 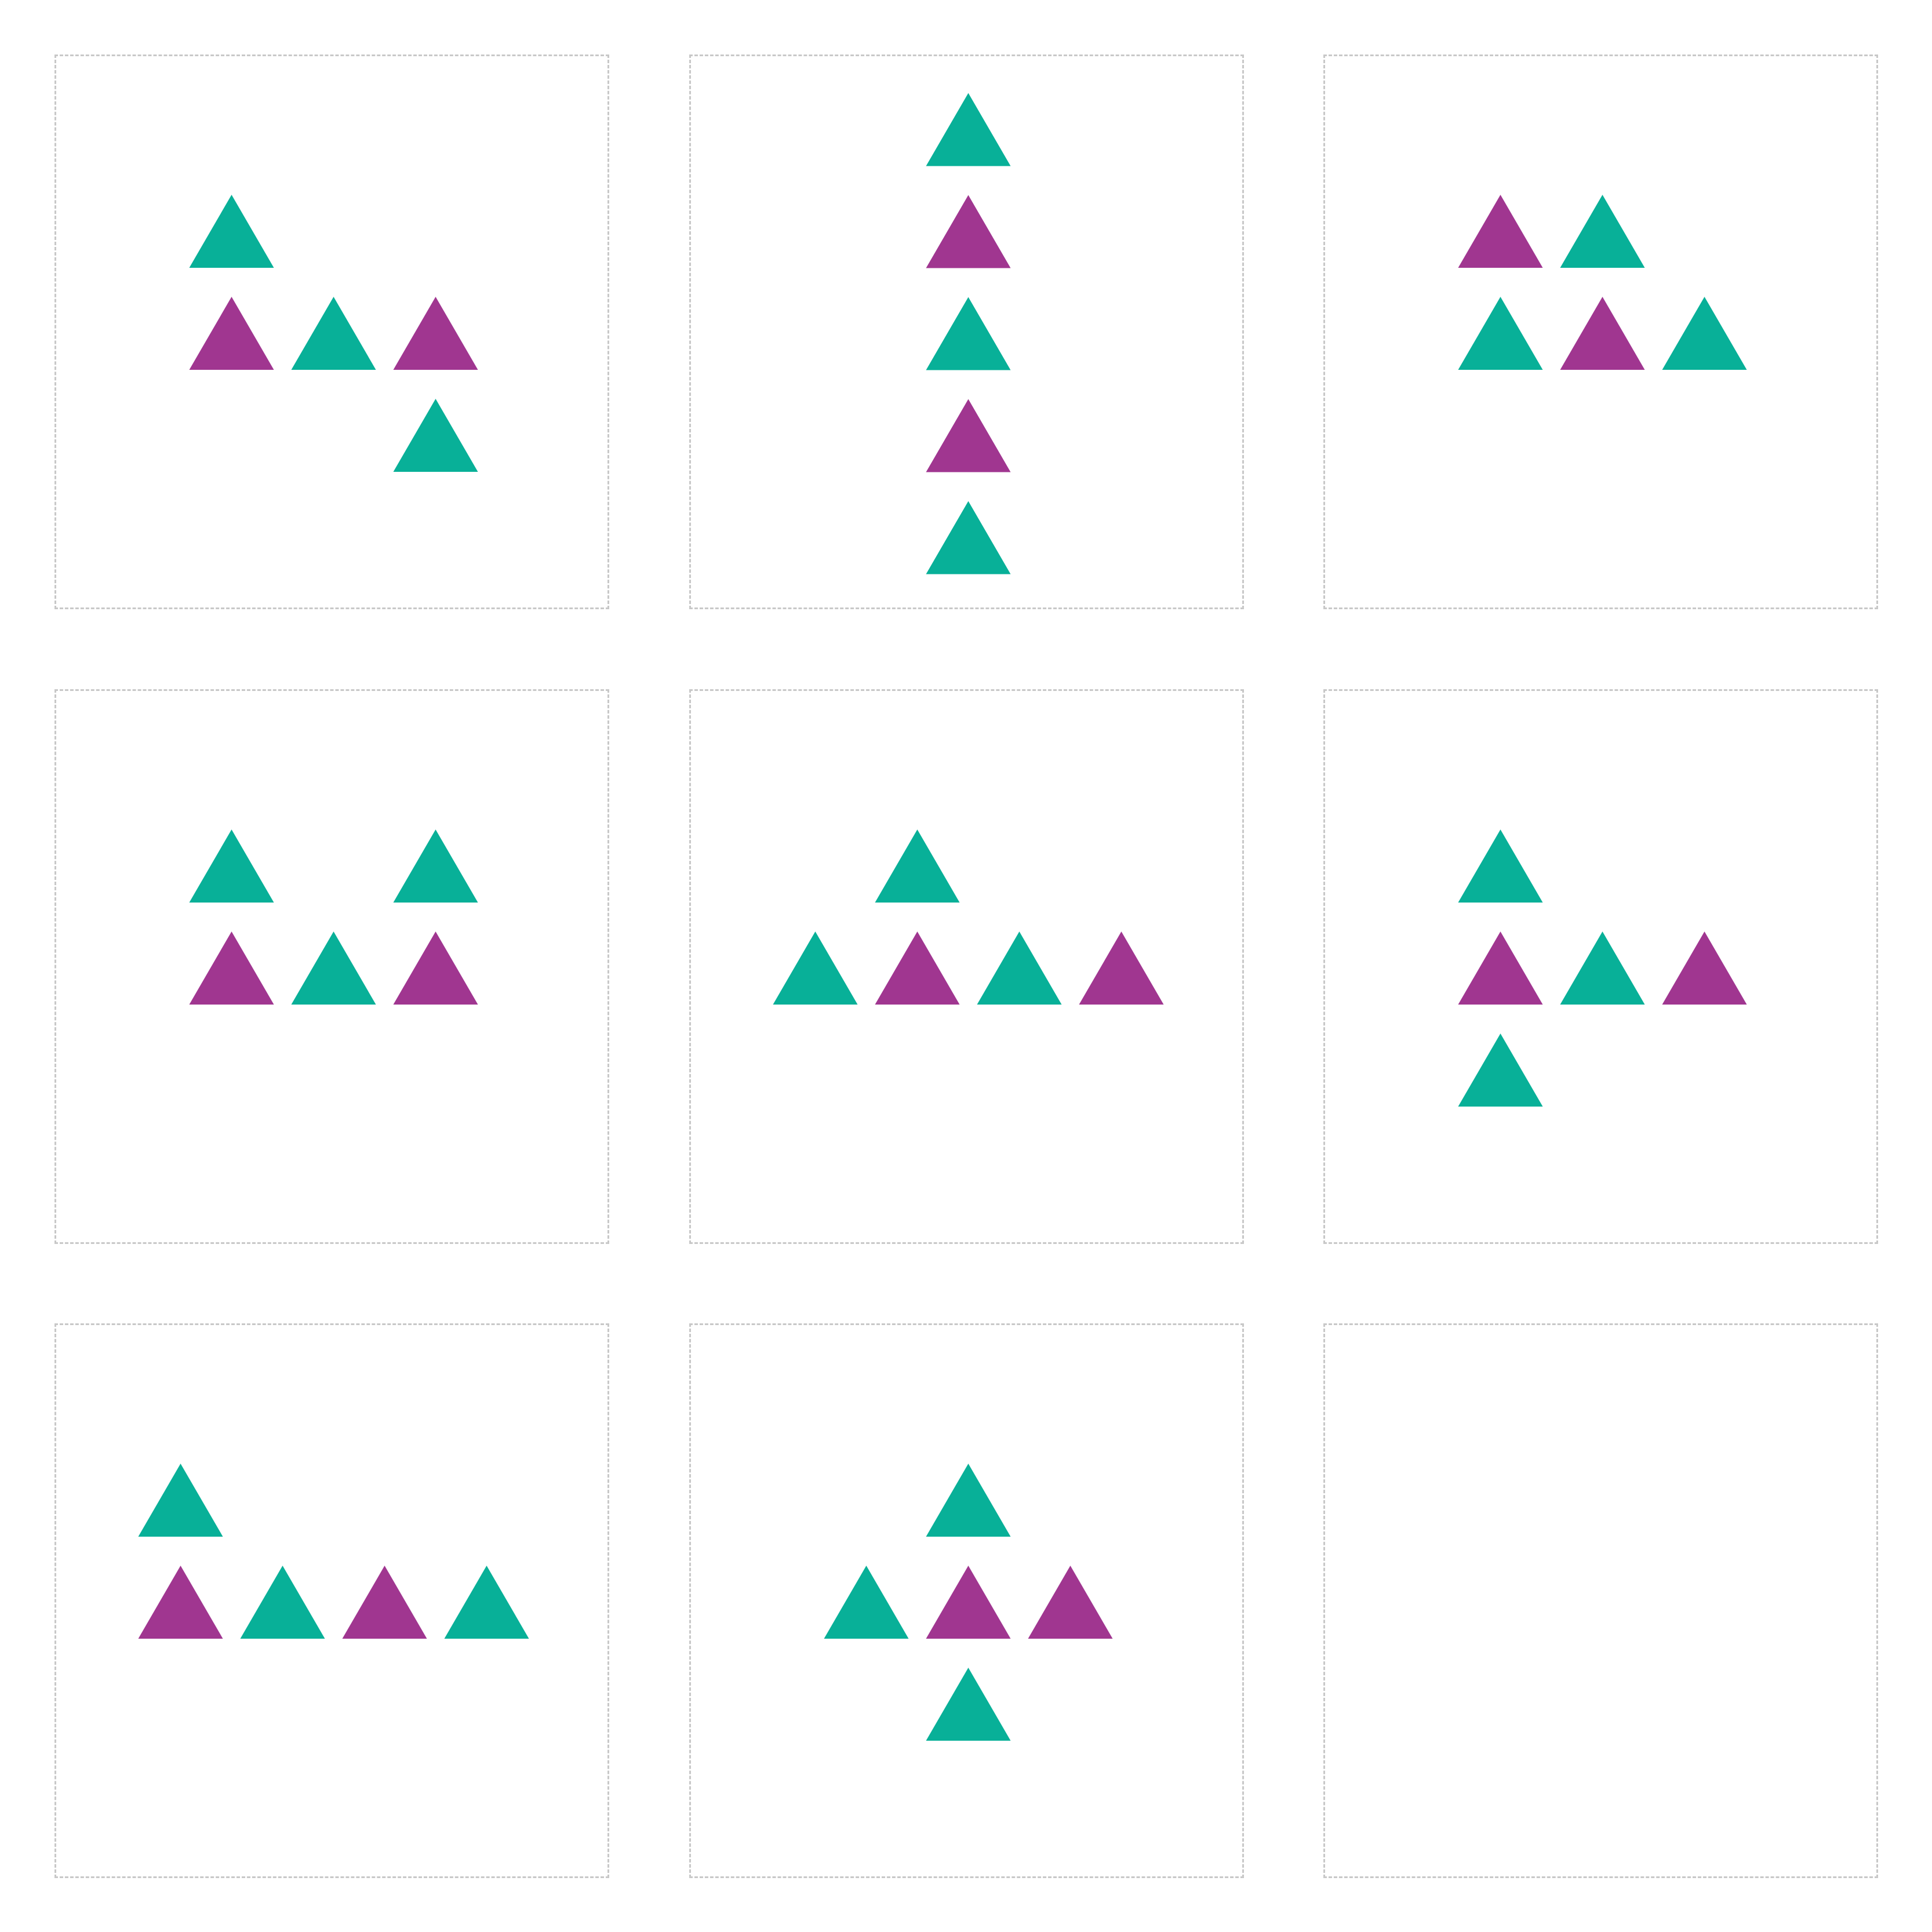 I want to click on answer-panel-empty, so click(x=1600, y=1600).